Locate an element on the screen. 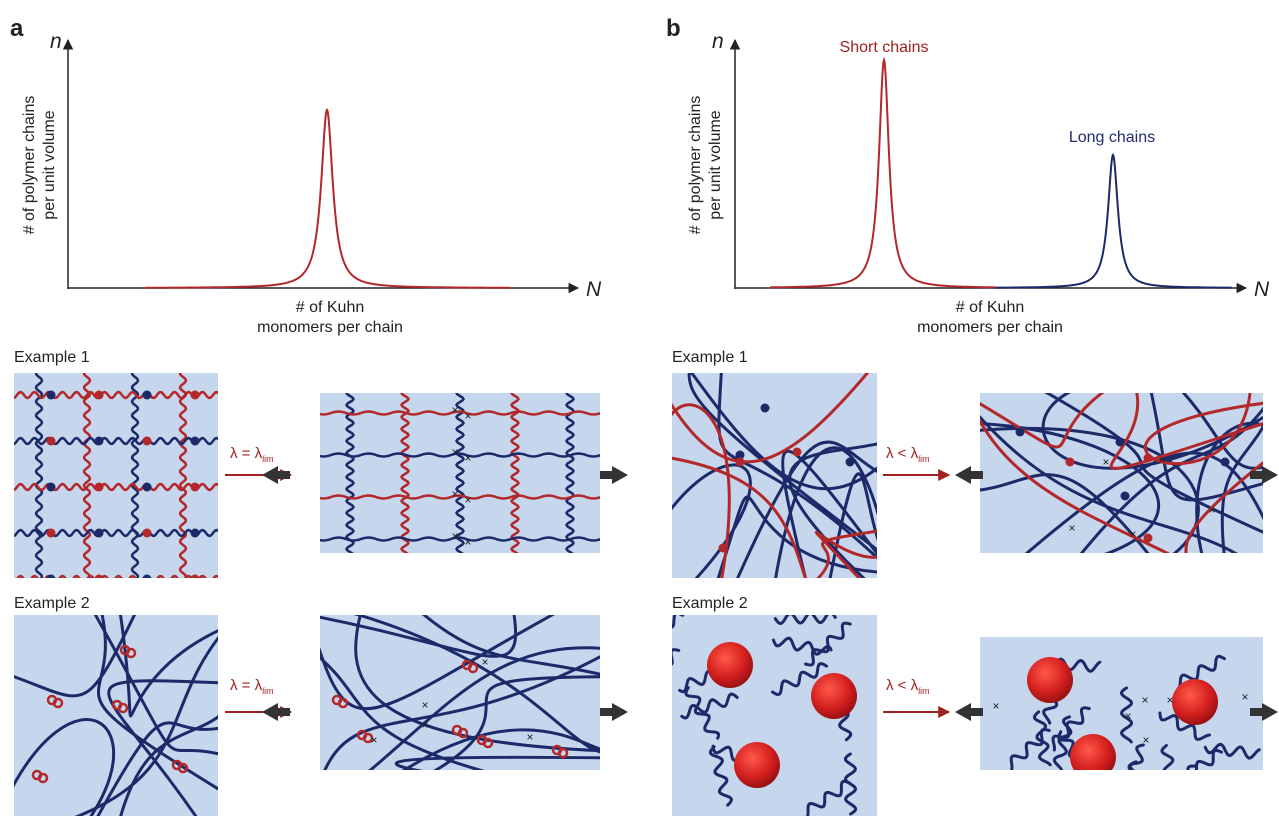 The width and height of the screenshot is (1279, 816). arrow-label: λ < λlim is located at coordinates (908, 686).